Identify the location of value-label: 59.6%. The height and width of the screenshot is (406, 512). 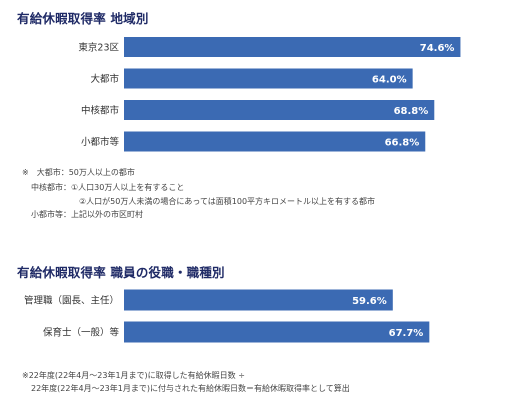
(369, 301).